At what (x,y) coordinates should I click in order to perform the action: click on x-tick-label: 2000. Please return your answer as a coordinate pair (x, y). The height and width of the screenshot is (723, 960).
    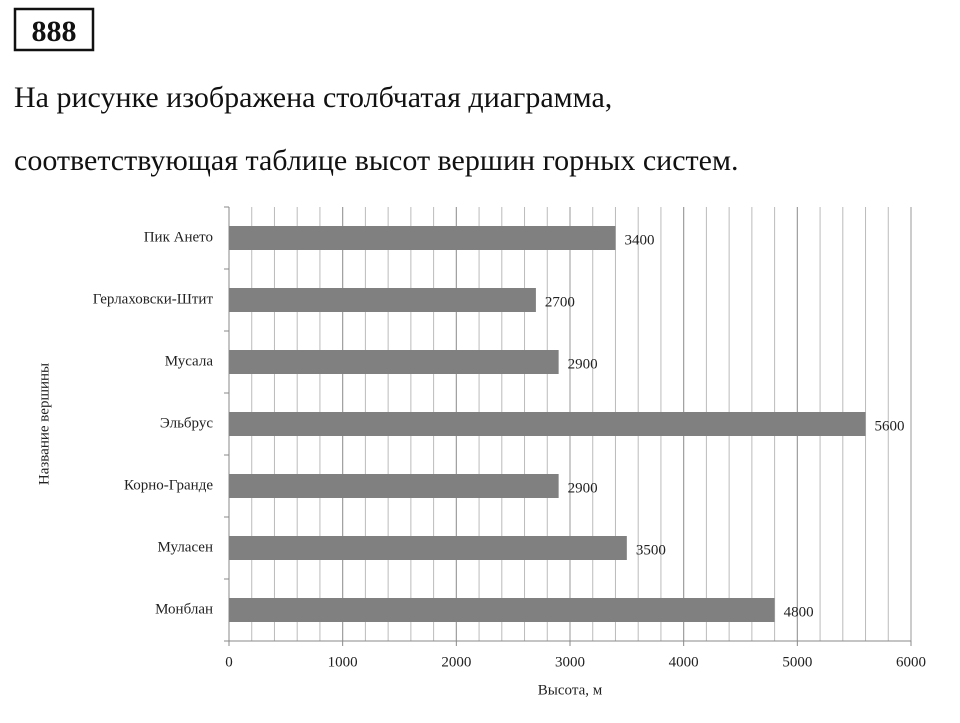
    Looking at the image, I should click on (456, 662).